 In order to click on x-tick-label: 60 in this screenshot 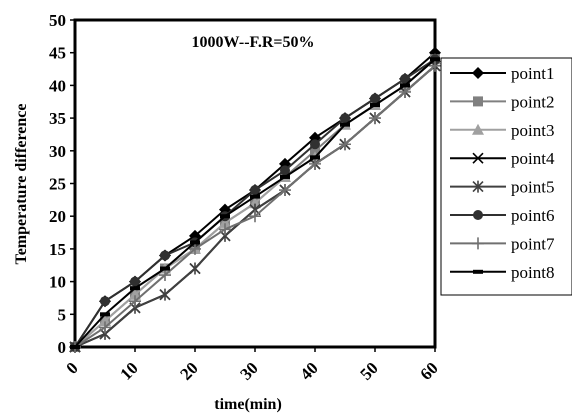, I will do `click(428, 370)`.